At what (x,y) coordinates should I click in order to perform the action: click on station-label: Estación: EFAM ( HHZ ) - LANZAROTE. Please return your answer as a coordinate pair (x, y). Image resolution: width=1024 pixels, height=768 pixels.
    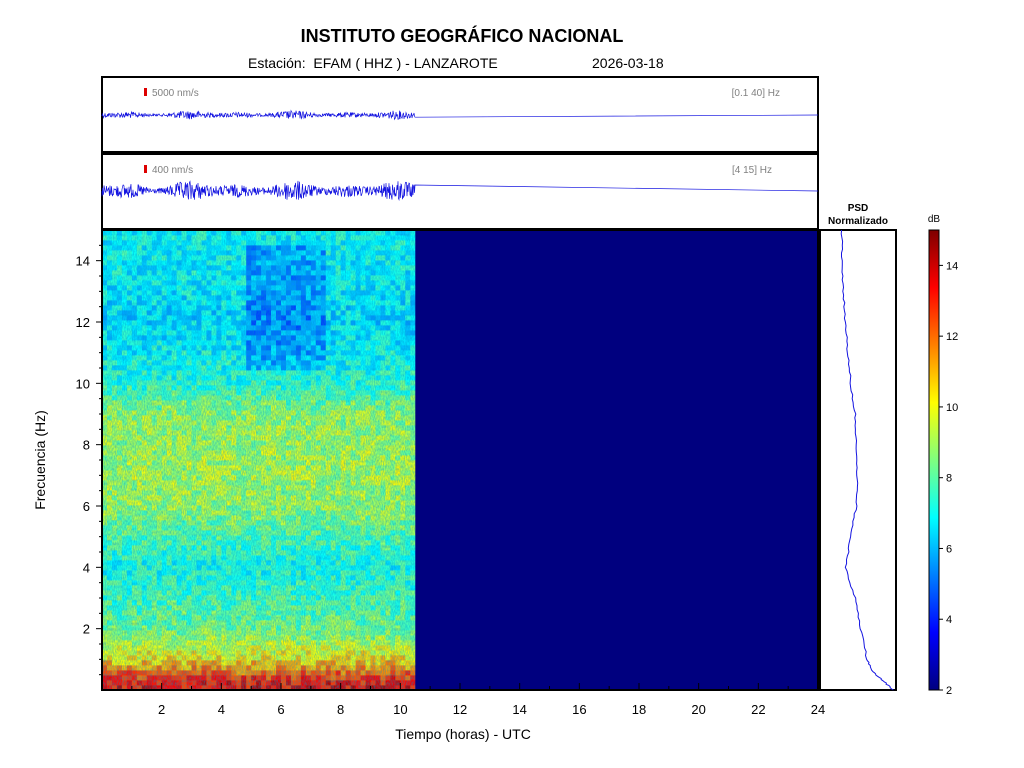
    Looking at the image, I should click on (373, 63).